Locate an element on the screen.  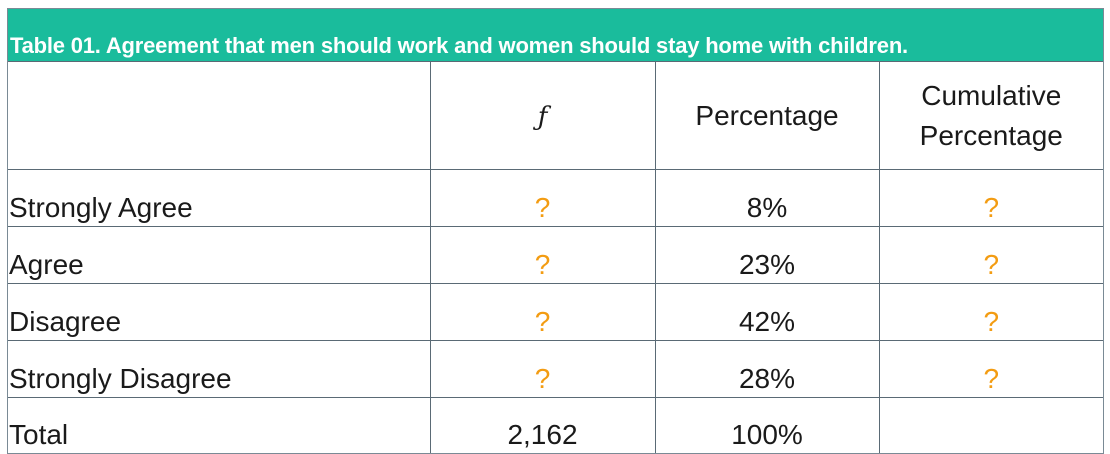
total-cumulative is located at coordinates (990, 425).